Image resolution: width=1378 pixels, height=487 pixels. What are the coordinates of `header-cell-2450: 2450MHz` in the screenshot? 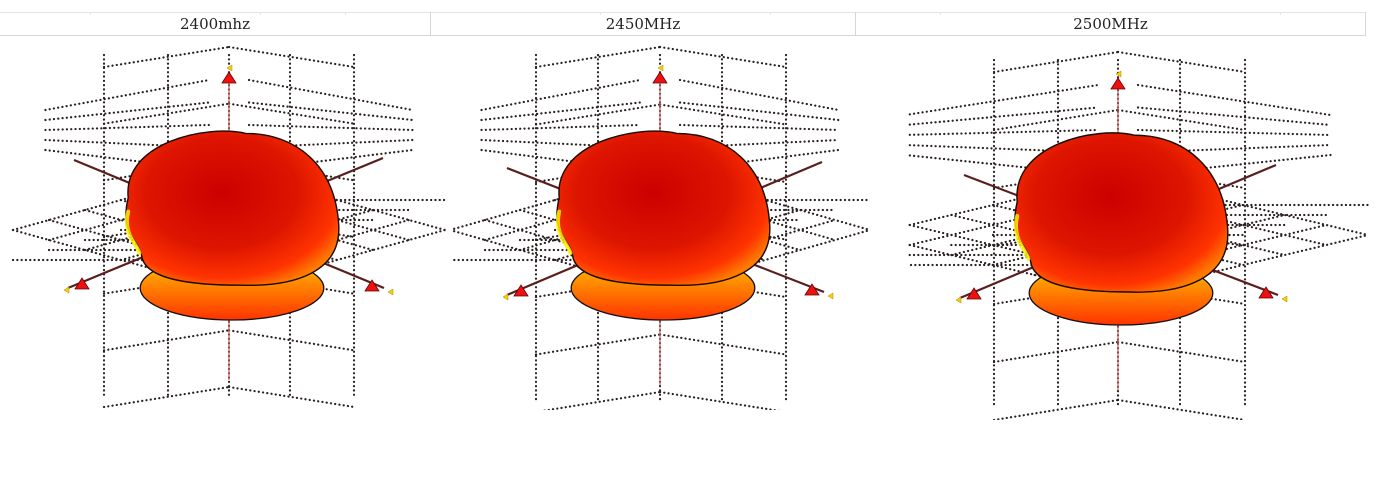 It's located at (643, 24).